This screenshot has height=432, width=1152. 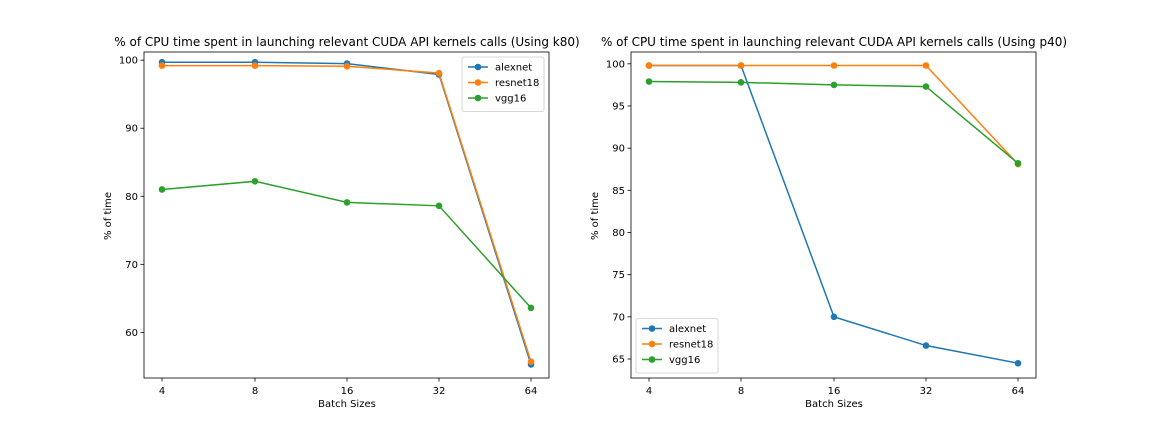 What do you see at coordinates (618, 191) in the screenshot?
I see `y-tick-label: 85` at bounding box center [618, 191].